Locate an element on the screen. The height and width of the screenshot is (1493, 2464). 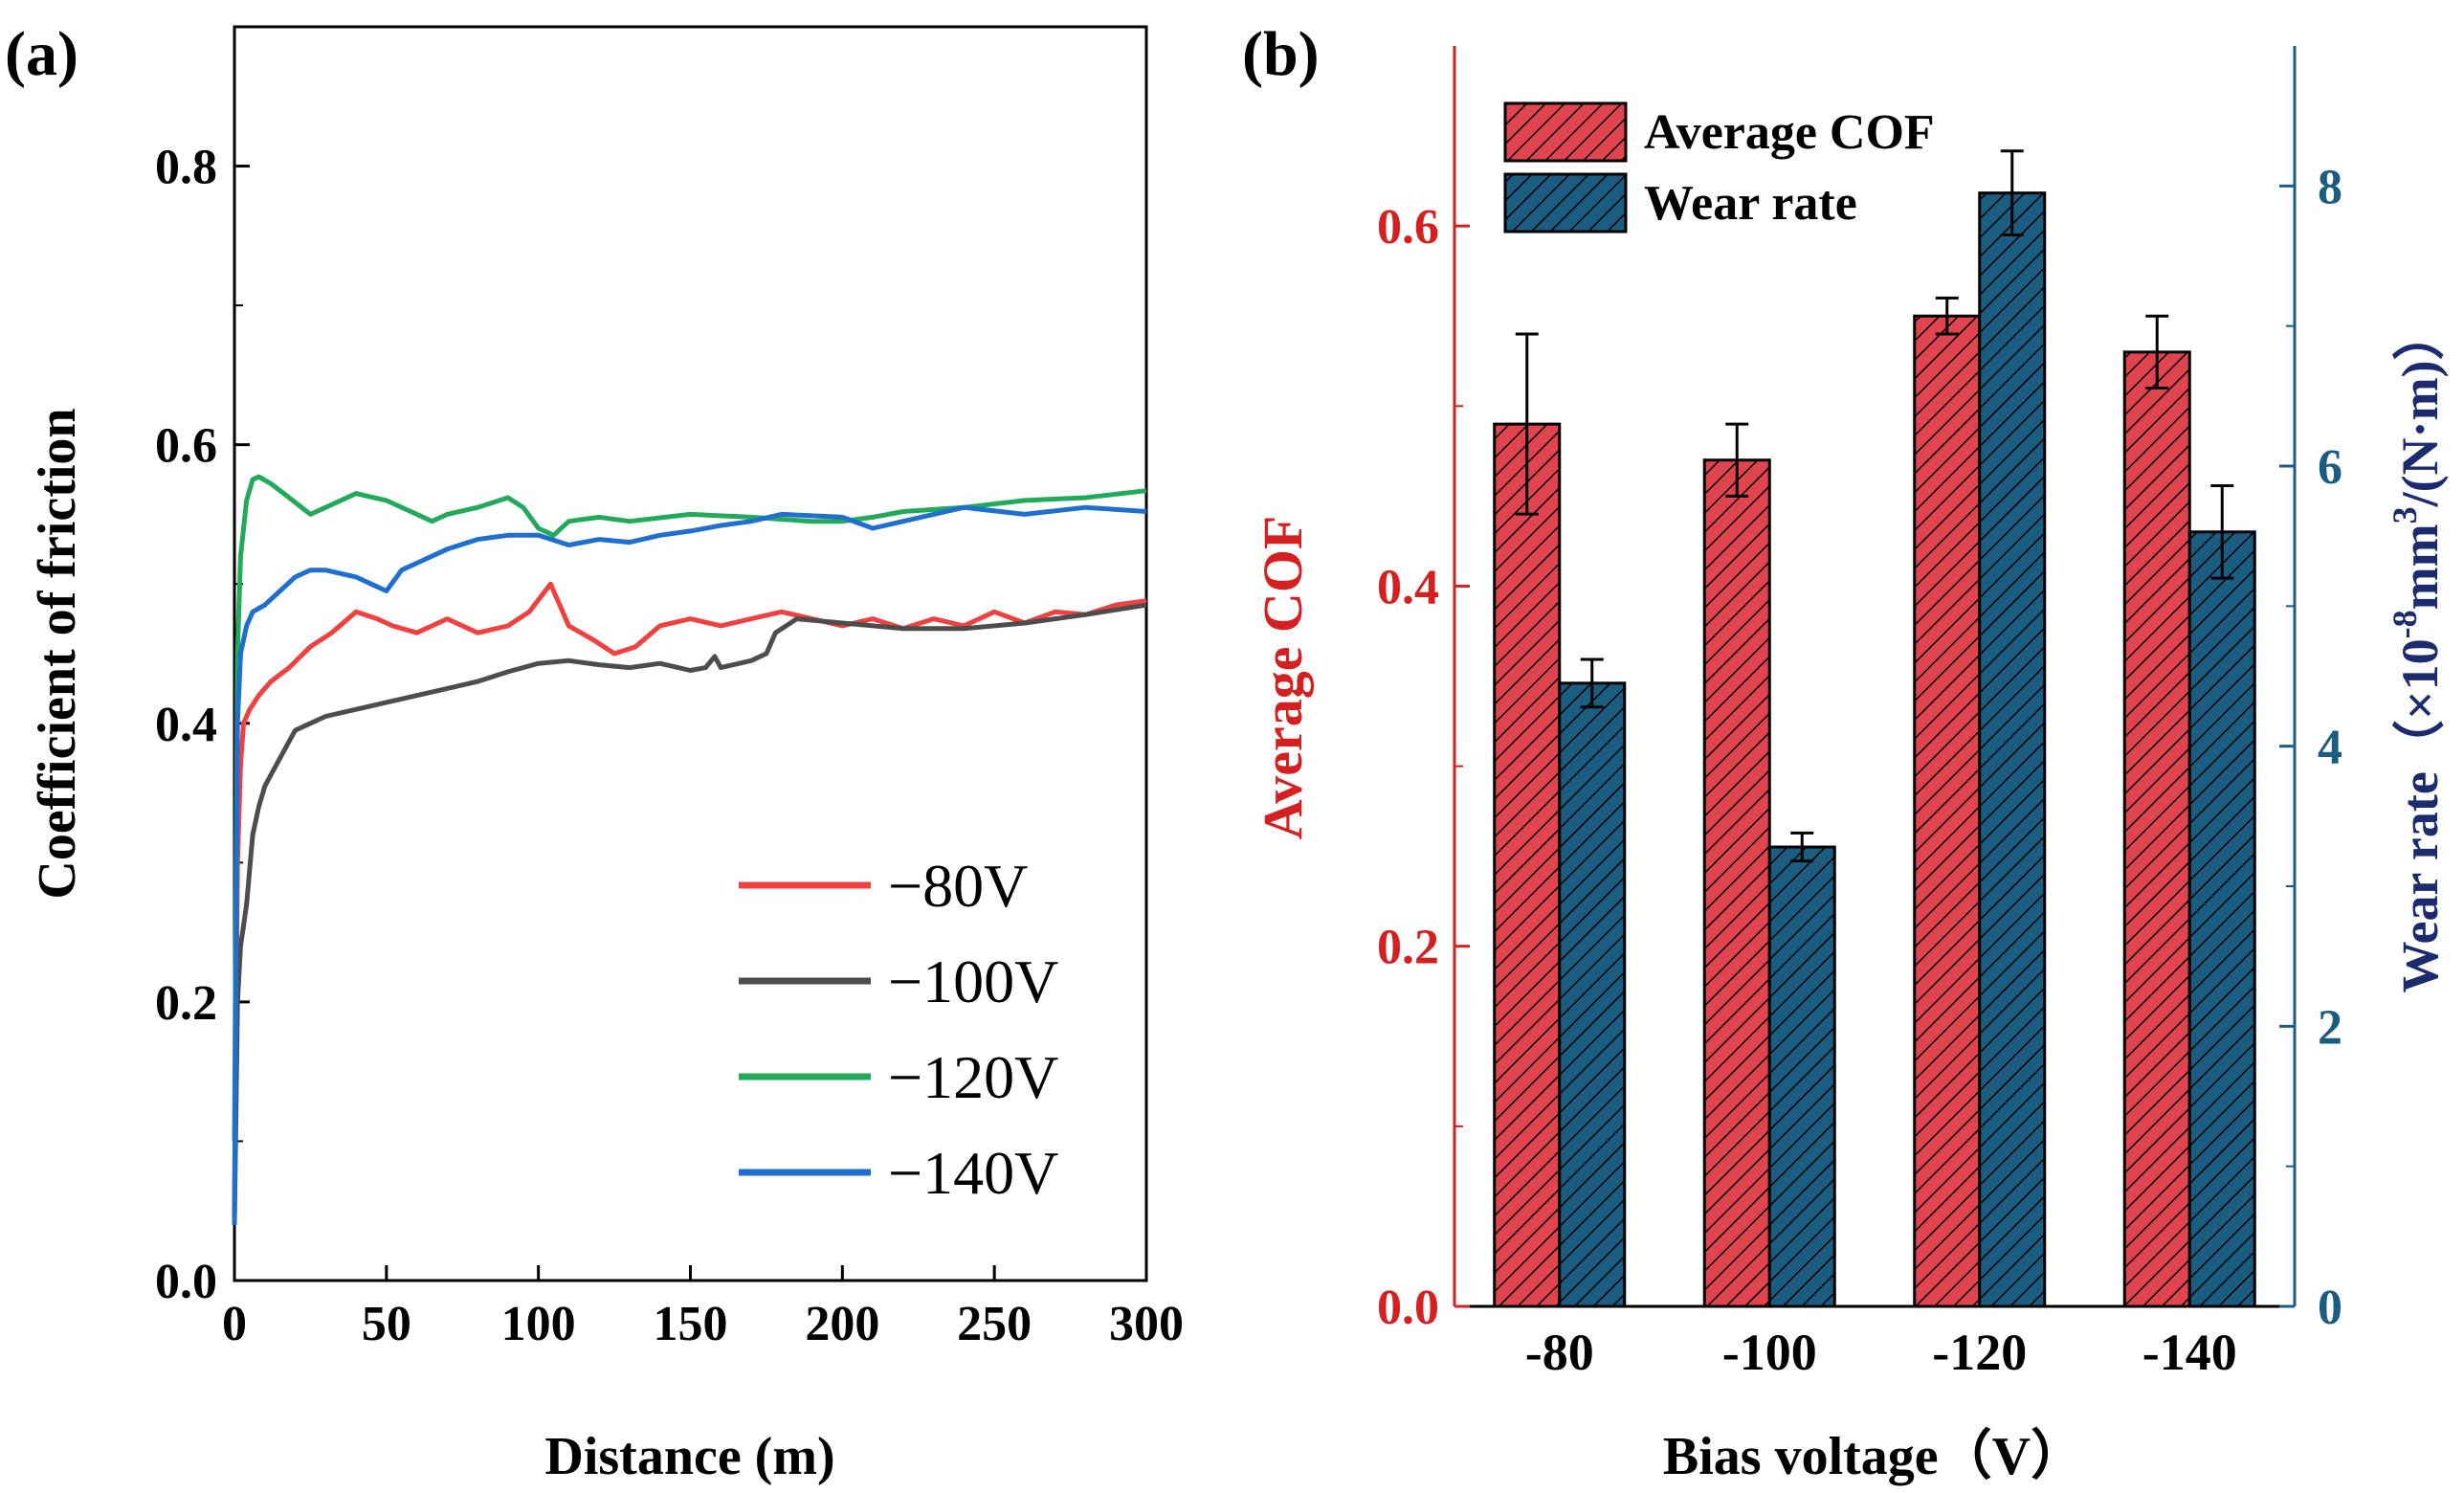
y-tick-label: 0.8 is located at coordinates (186, 168).